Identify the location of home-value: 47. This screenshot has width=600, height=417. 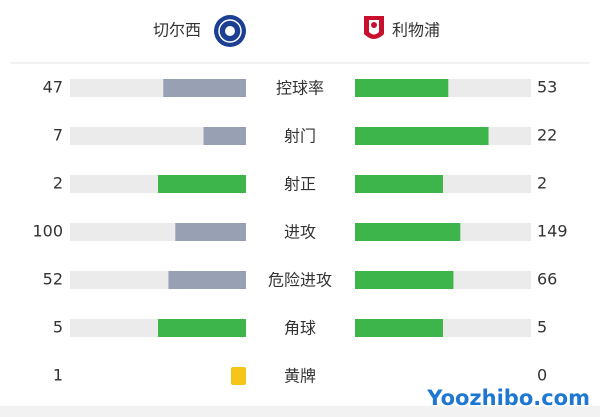
(53, 87).